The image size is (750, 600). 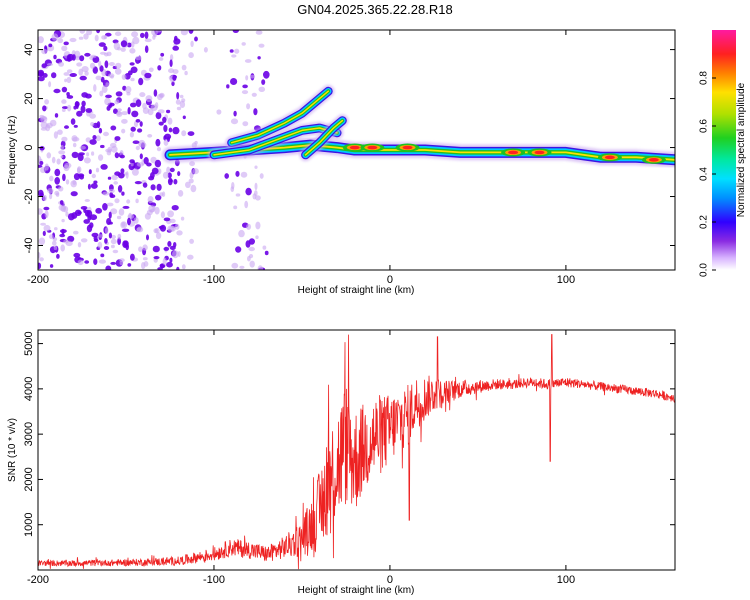 I want to click on band-main-trace, so click(x=418, y=152).